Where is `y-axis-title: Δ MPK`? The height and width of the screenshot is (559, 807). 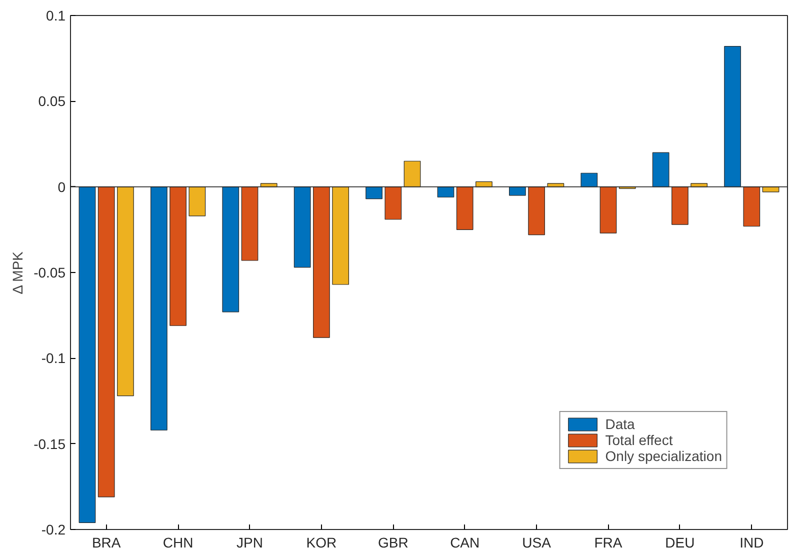 y-axis-title: Δ MPK is located at coordinates (18, 272).